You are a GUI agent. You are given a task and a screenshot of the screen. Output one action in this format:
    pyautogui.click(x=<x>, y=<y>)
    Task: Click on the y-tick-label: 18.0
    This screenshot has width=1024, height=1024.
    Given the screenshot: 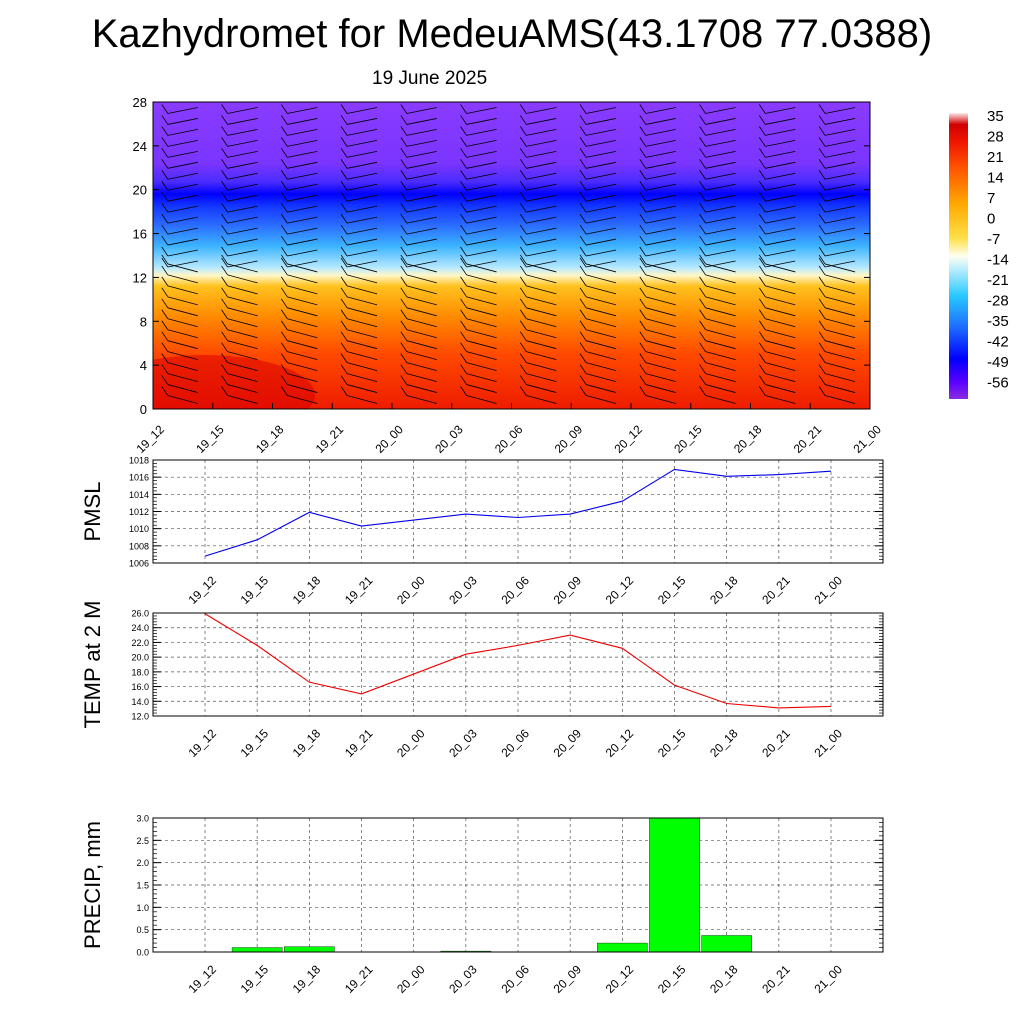 What is the action you would take?
    pyautogui.click(x=140, y=672)
    